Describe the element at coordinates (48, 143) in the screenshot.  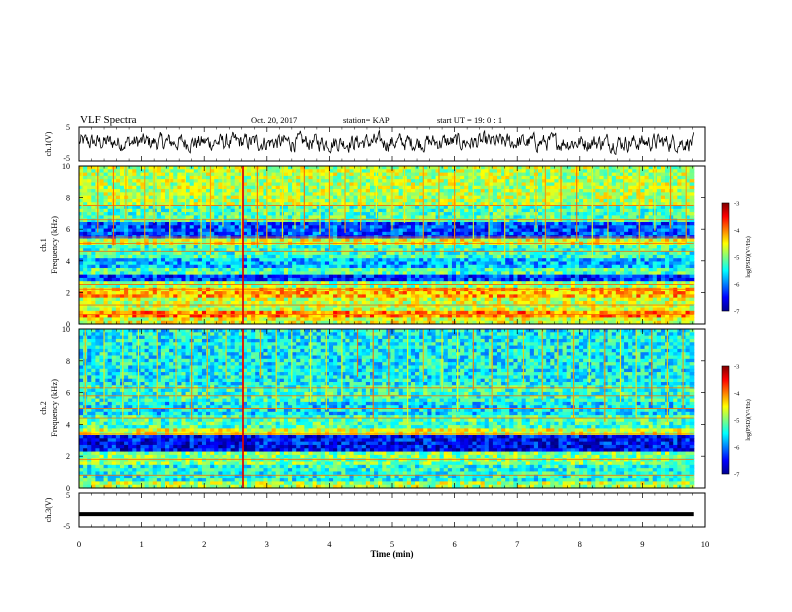
I see `ch1-waveform-ylabel: ch.1(V)` at that location.